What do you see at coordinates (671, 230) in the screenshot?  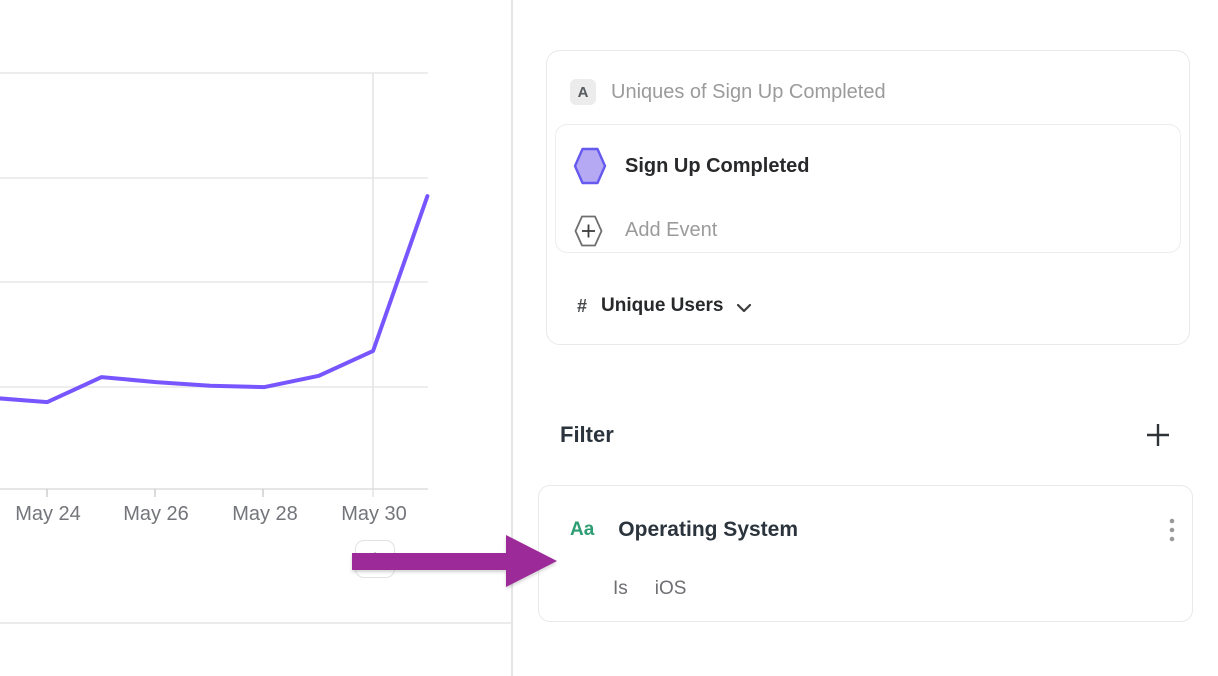 I see `add-event-label: Add Event` at bounding box center [671, 230].